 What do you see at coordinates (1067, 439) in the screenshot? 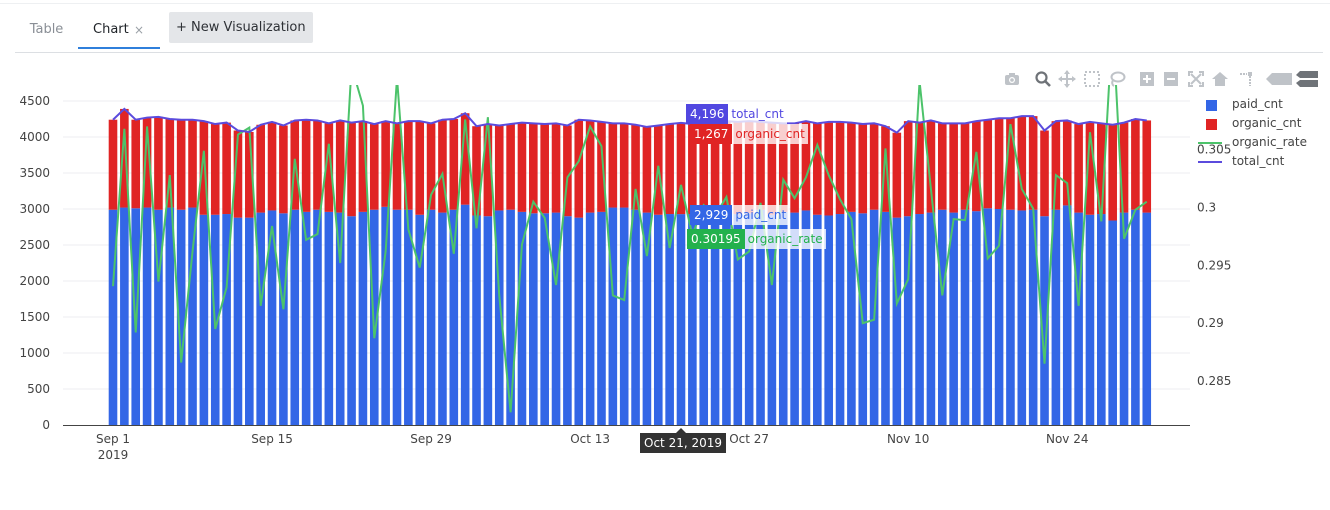
I see `x-tick-label: Nov 24` at bounding box center [1067, 439].